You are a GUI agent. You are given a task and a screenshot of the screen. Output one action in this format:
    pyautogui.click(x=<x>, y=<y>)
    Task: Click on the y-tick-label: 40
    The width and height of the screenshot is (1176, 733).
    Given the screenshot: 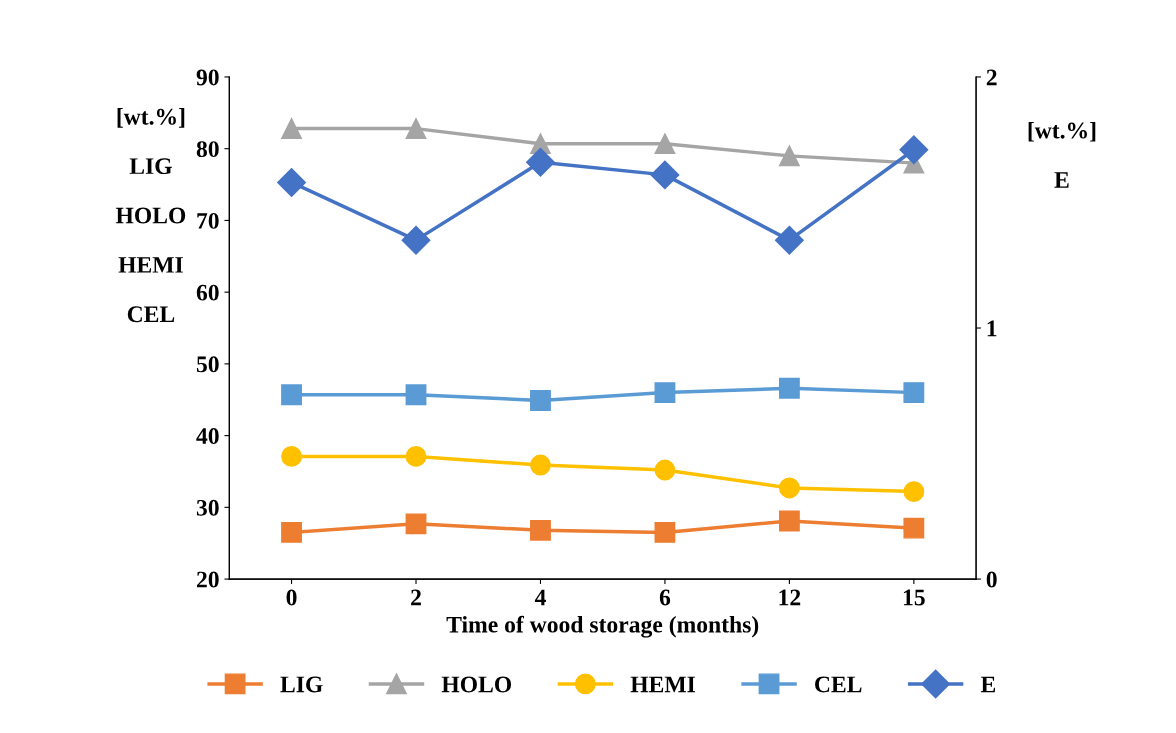 What is the action you would take?
    pyautogui.click(x=207, y=436)
    